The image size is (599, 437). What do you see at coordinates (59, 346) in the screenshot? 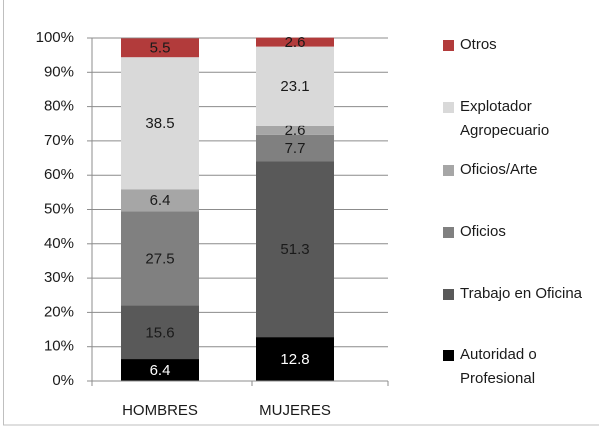
I see `y-tick-label: 10%` at bounding box center [59, 346].